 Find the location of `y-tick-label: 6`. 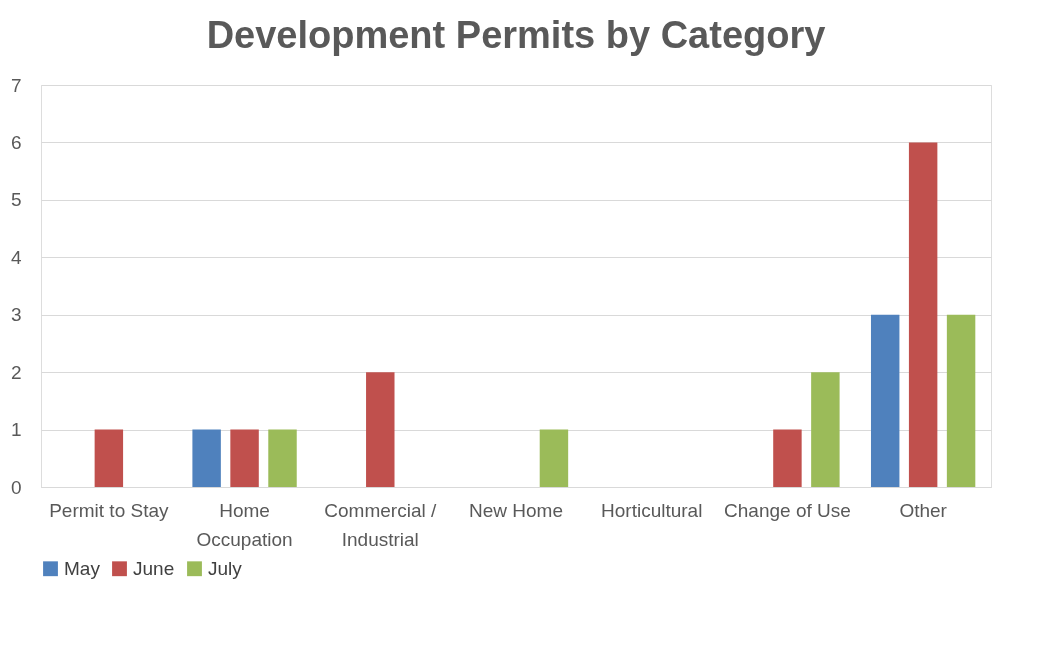

y-tick-label: 6 is located at coordinates (16, 142).